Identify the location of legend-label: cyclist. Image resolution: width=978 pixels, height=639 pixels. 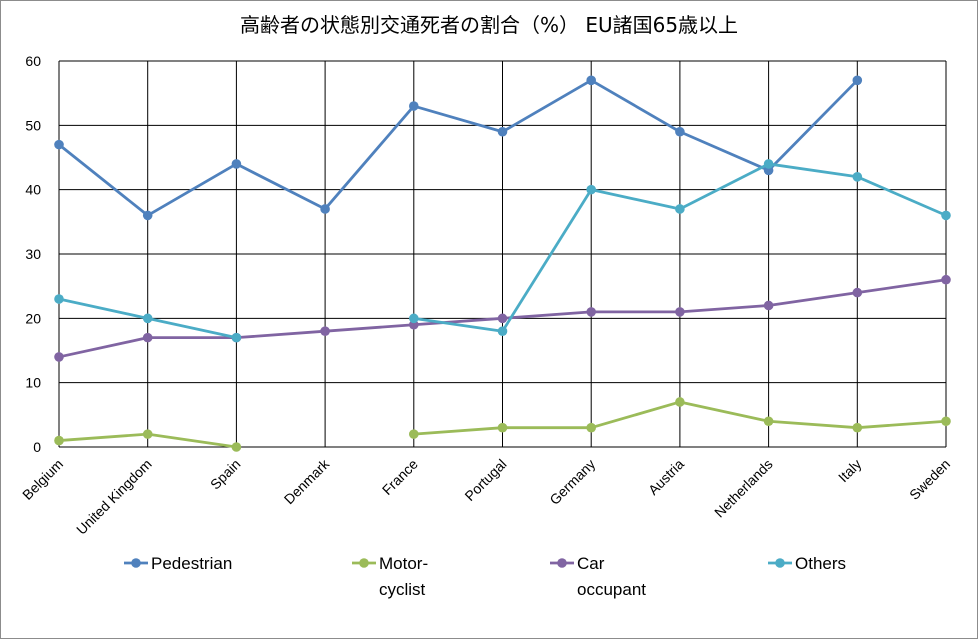
(402, 589).